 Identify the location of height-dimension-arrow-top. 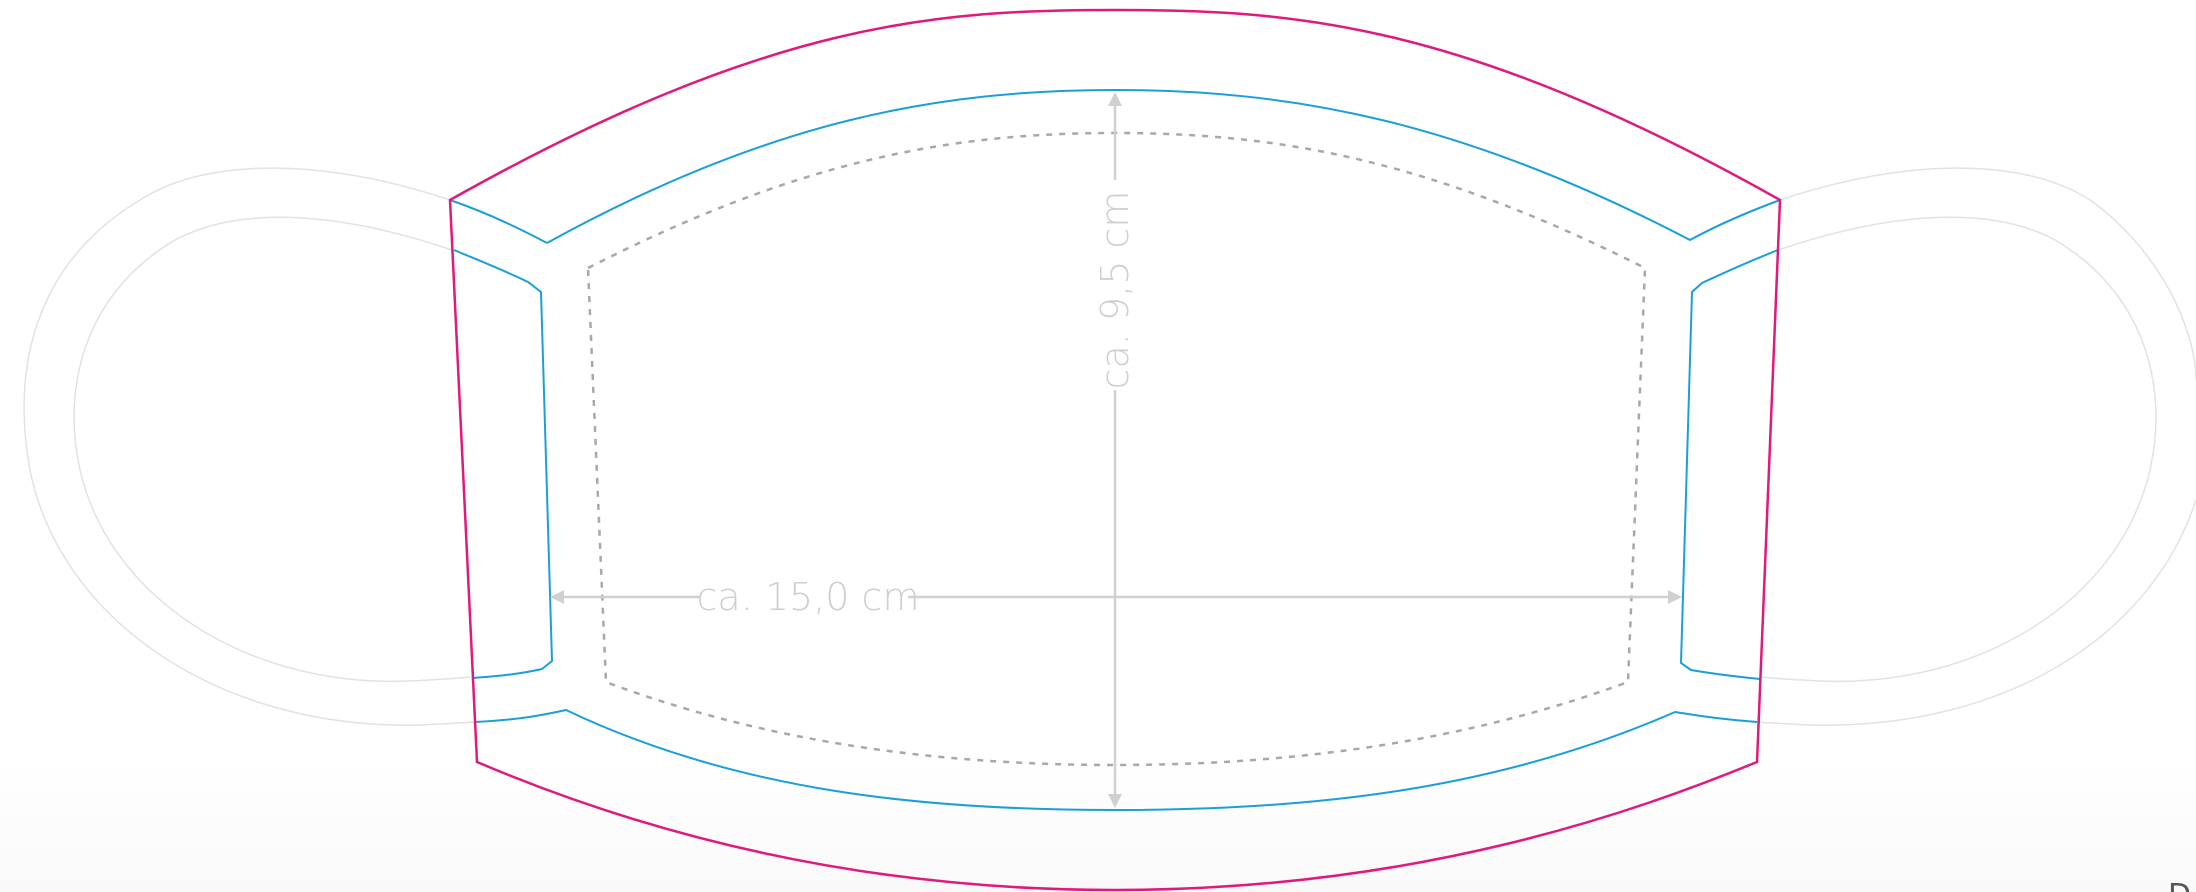
(1115, 99).